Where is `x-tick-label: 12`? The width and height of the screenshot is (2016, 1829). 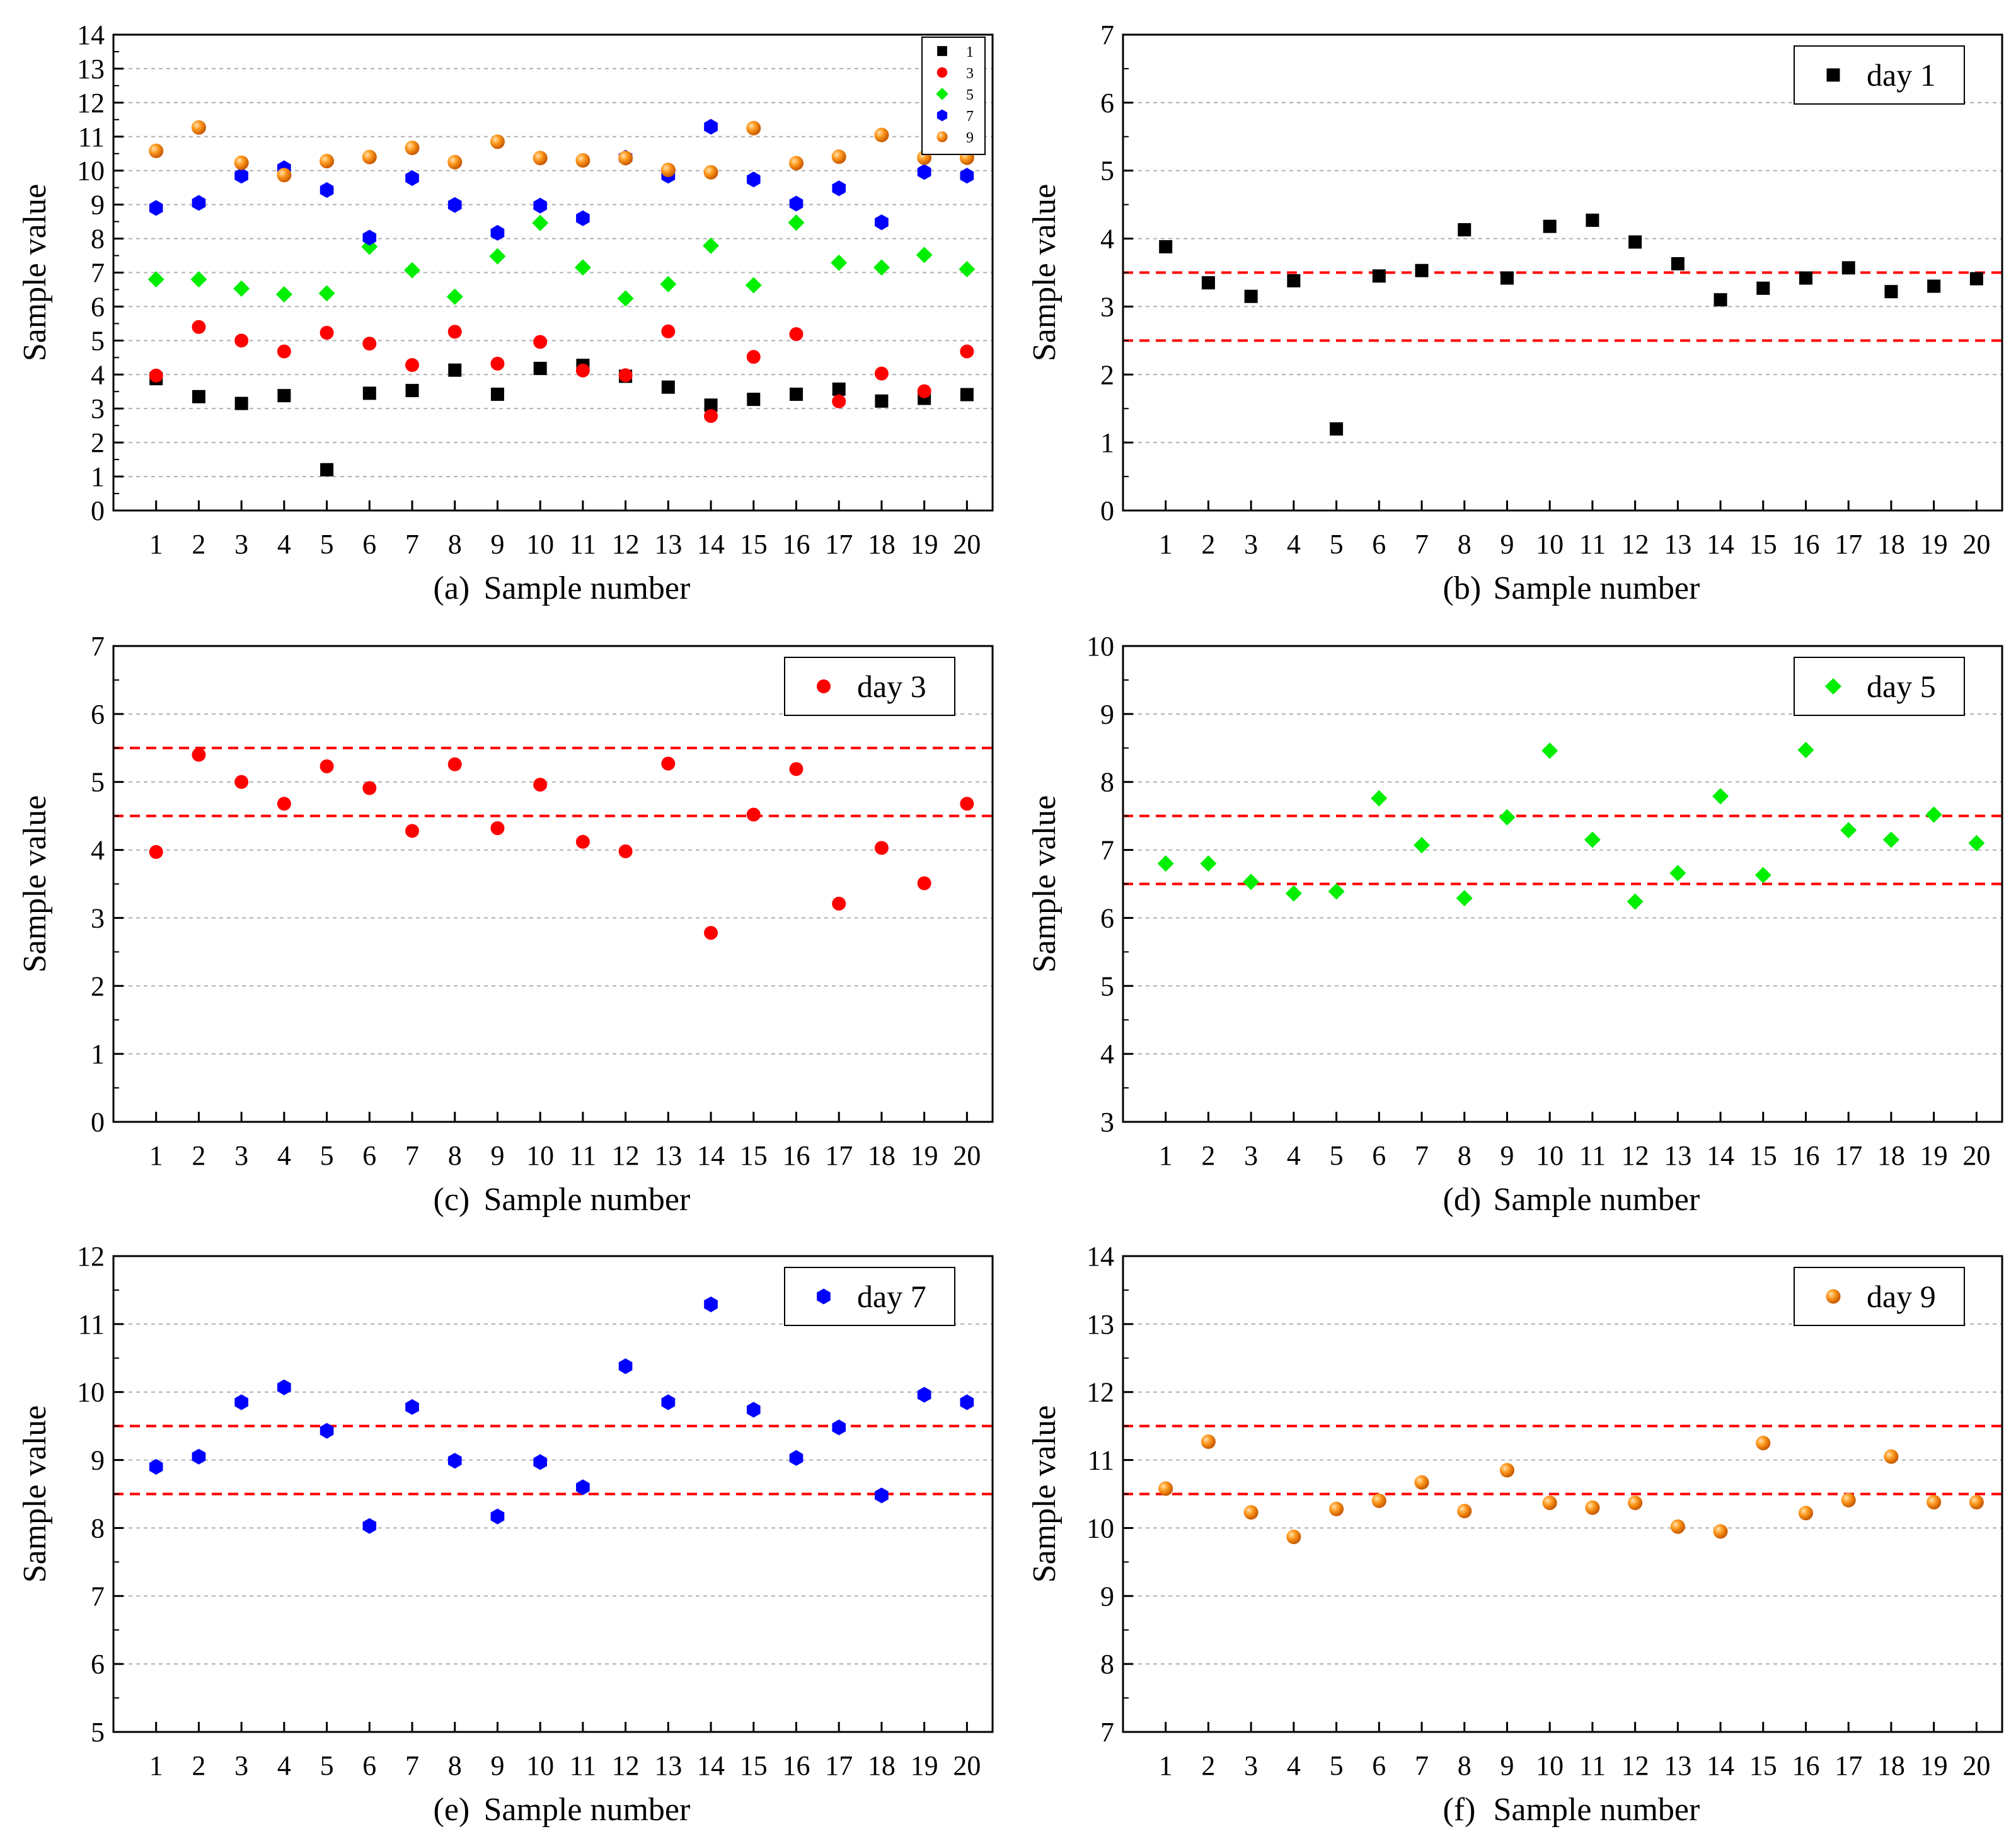 x-tick-label: 12 is located at coordinates (1635, 1155).